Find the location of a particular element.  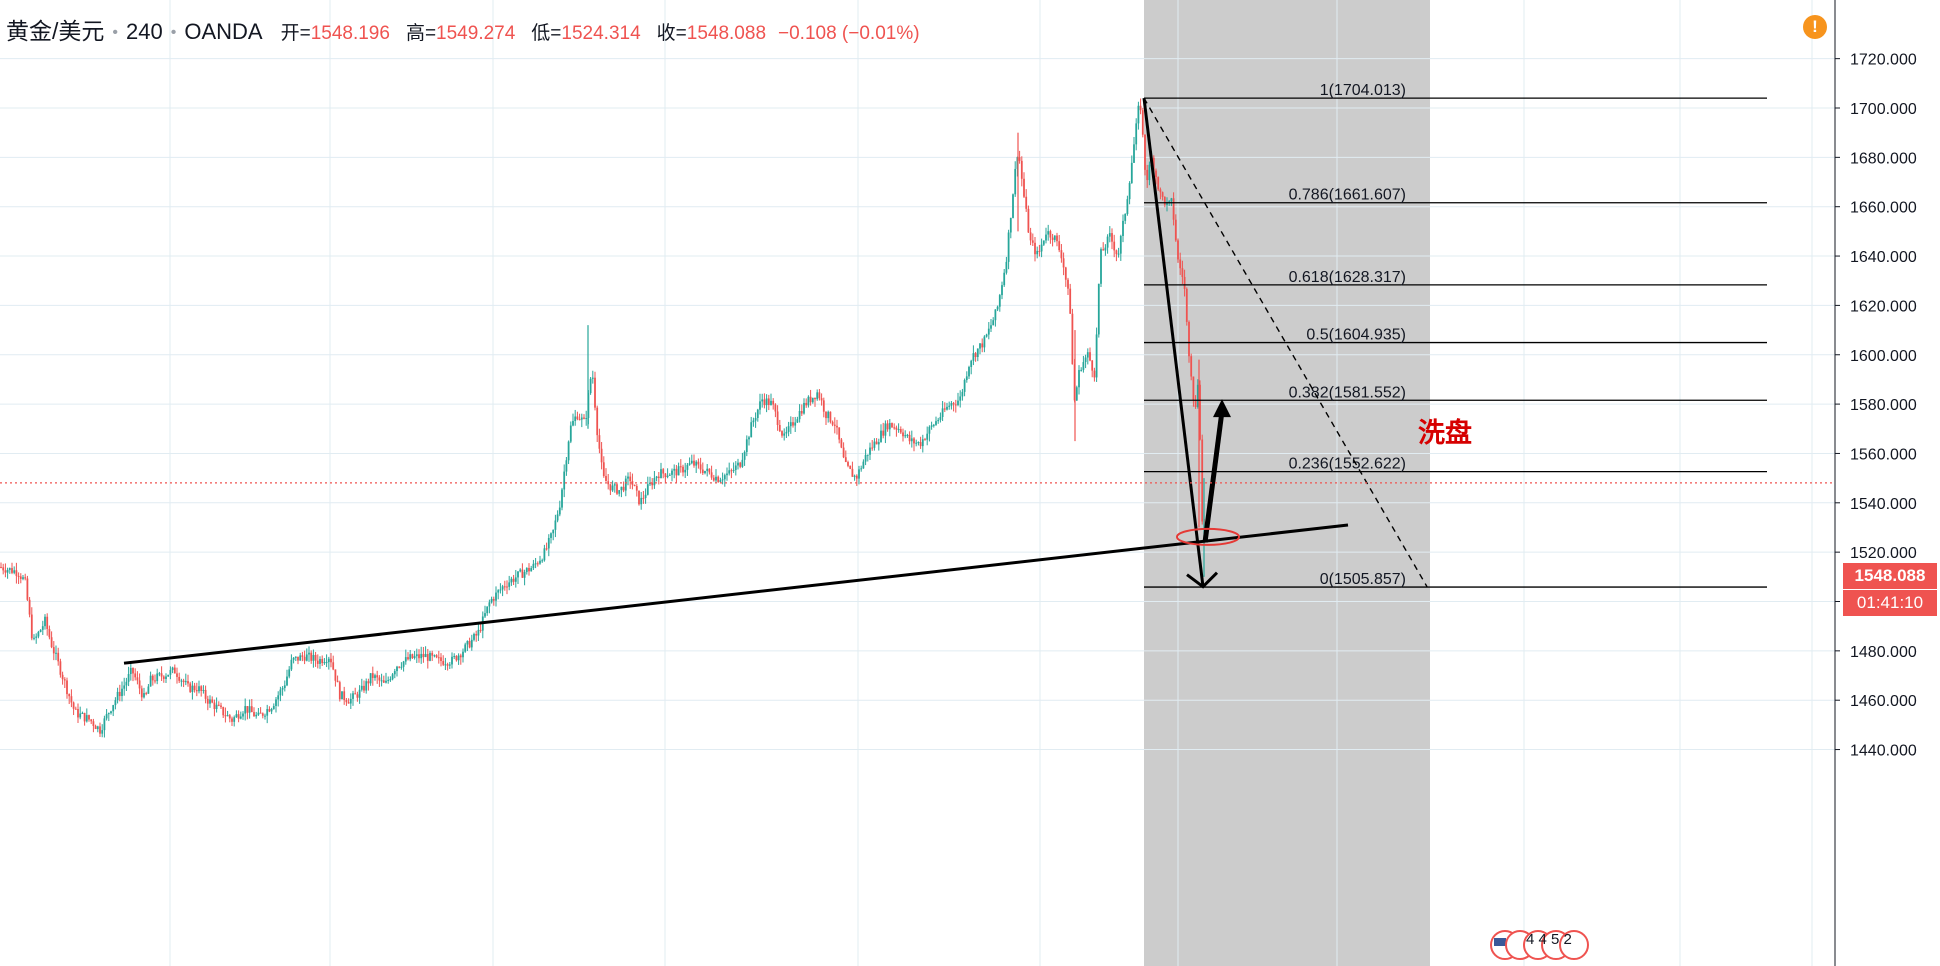

down-arrow-line is located at coordinates (1173, 342).